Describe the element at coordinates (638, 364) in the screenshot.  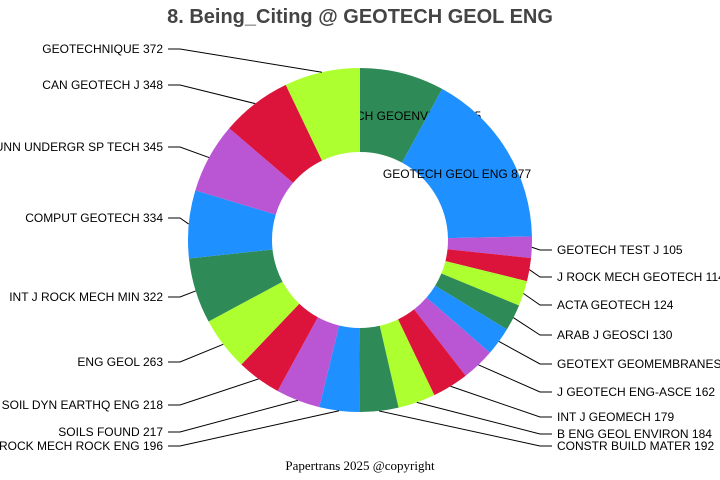
I see `slice-label: GEOTEXT GEOMEMBRANES 140` at that location.